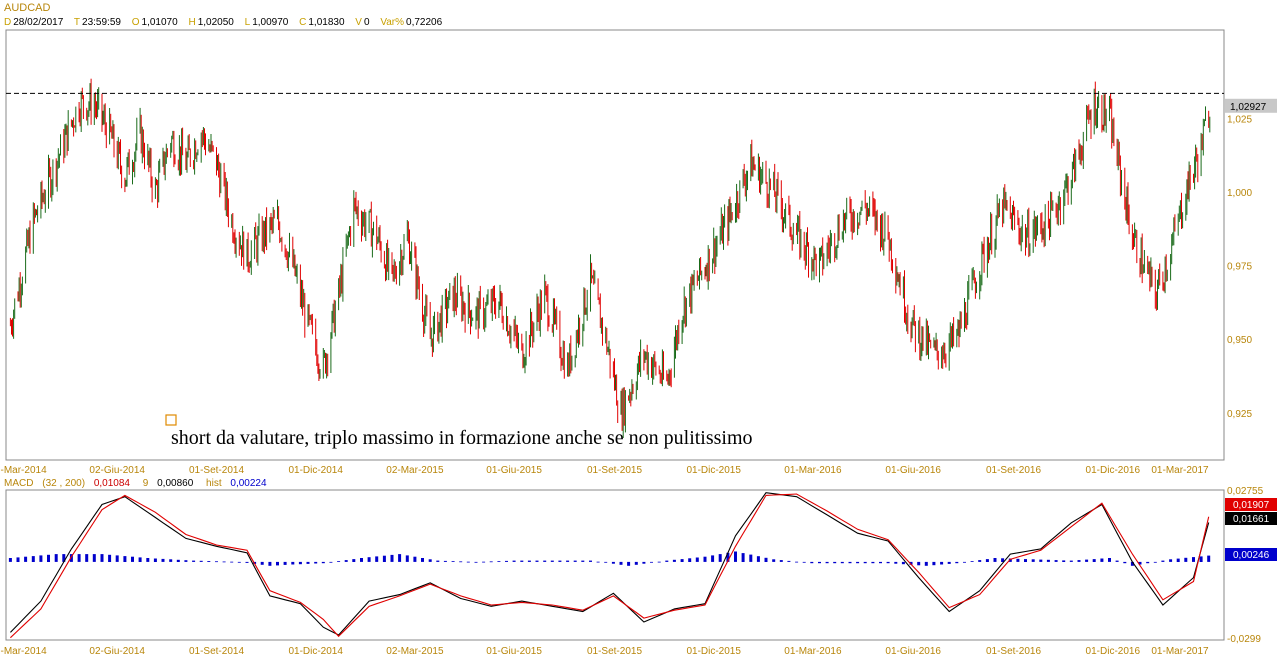  What do you see at coordinates (159, 22) in the screenshot?
I see `open-value: 1,01070` at bounding box center [159, 22].